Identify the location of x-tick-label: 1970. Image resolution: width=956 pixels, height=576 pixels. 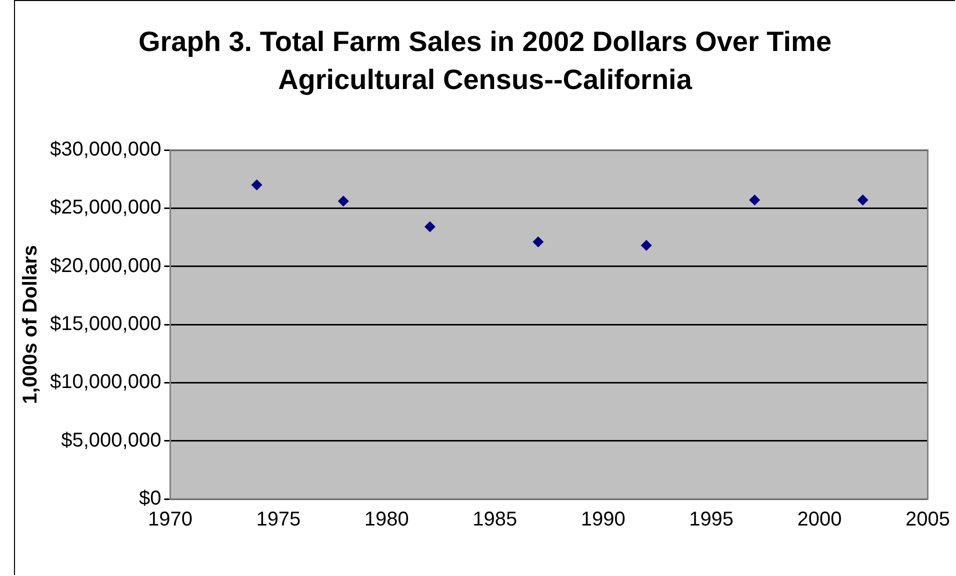
(170, 519).